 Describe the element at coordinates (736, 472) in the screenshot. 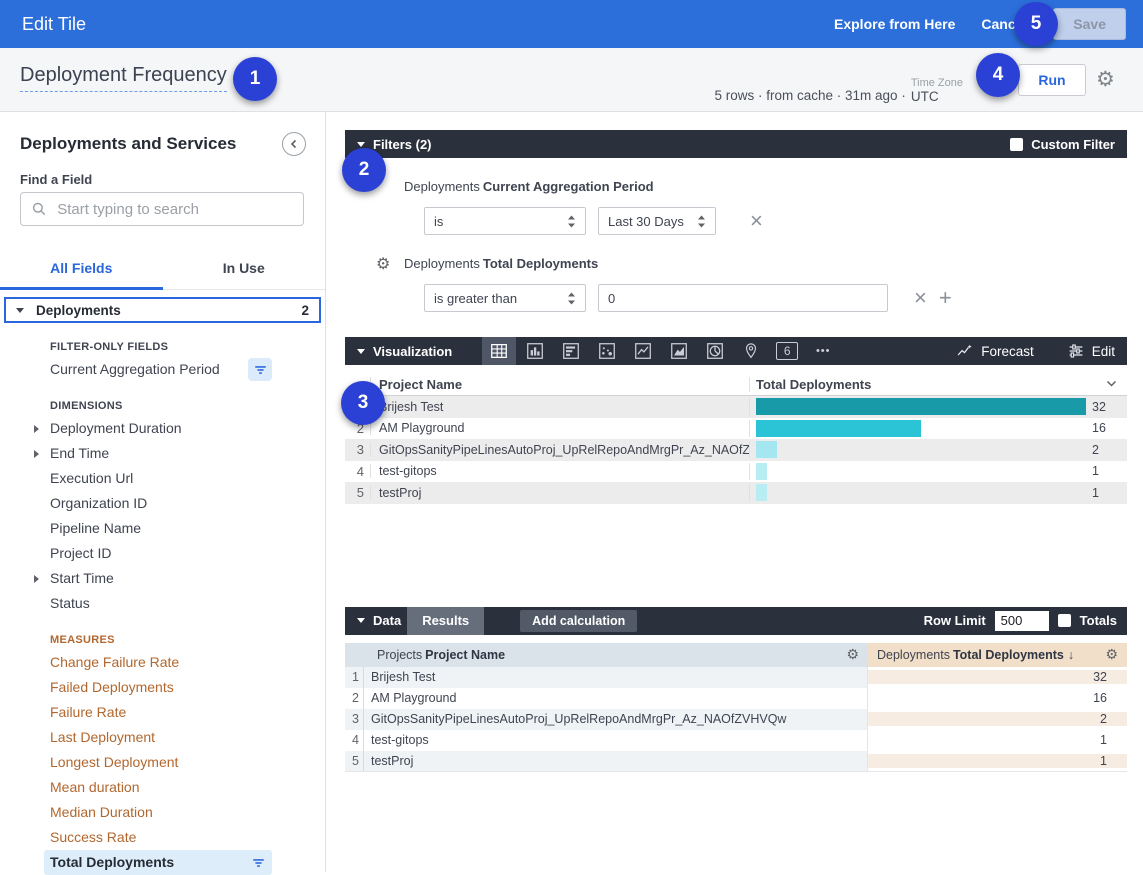

I see `viz-table-row: 4 test-gitops 1` at that location.